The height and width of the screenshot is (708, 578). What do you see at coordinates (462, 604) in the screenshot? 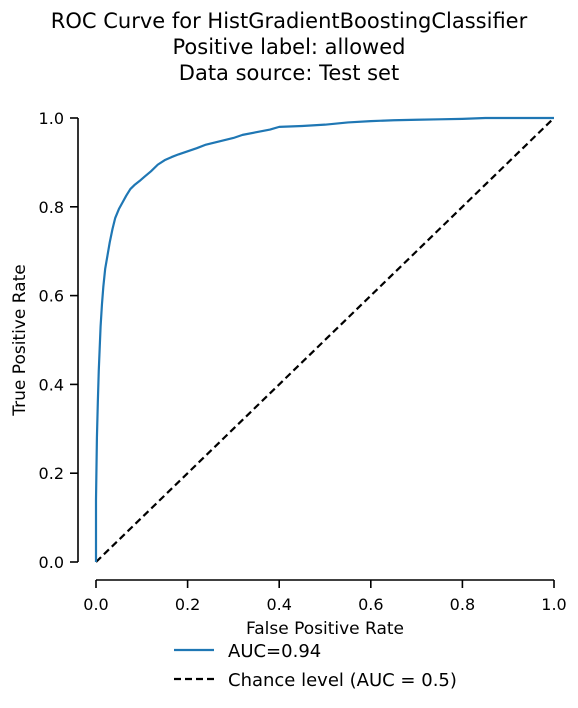
I see `x-tick-label: 0.8` at bounding box center [462, 604].